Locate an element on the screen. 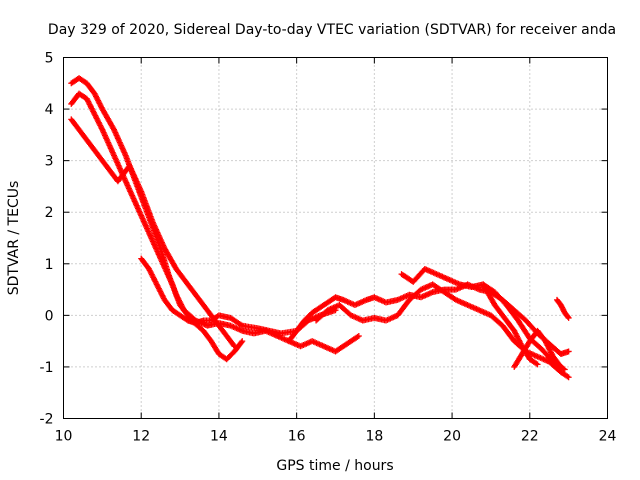  x-tick-label: 10 is located at coordinates (64, 437).